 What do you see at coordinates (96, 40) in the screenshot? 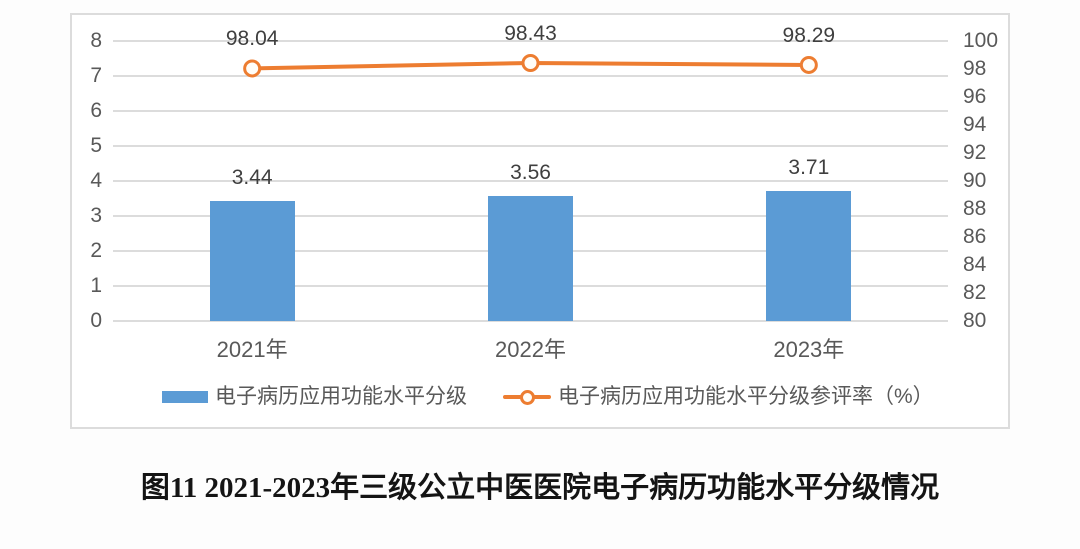
I see `left-axis-tick-label: 8` at bounding box center [96, 40].